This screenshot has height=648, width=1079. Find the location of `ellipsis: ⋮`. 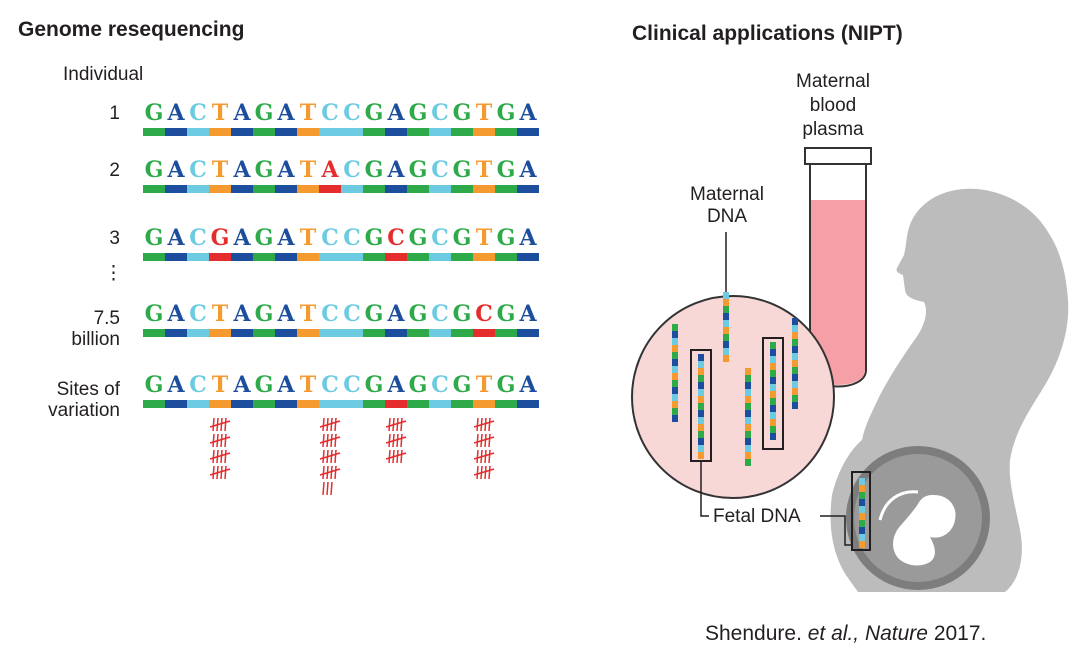

ellipsis: ⋮ is located at coordinates (113, 273).